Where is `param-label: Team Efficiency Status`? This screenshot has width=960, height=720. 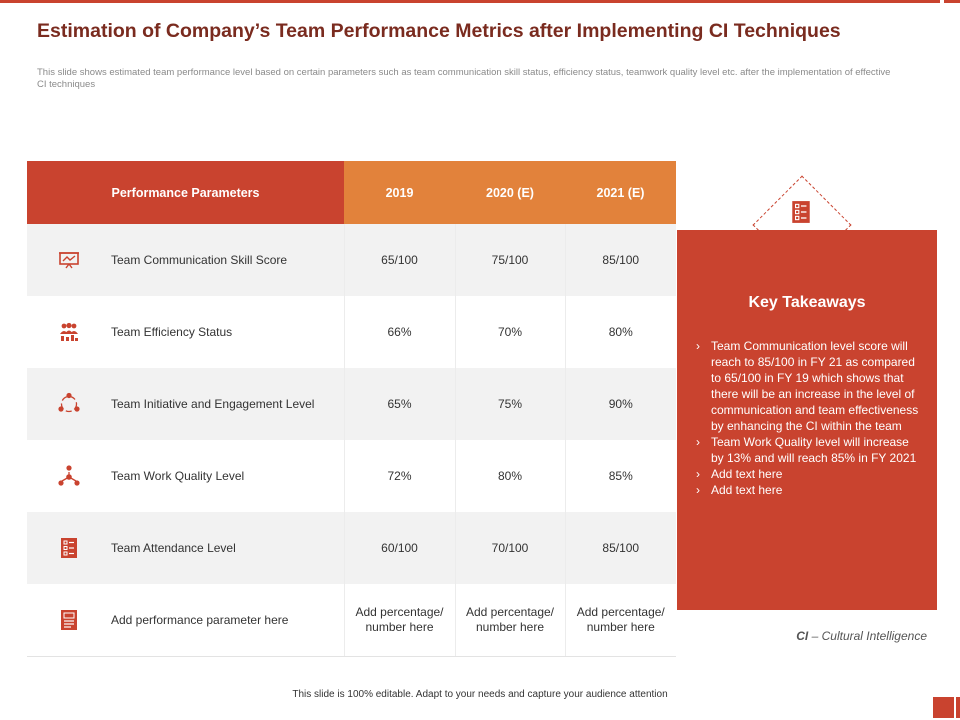
param-label: Team Efficiency Status is located at coordinates (172, 332).